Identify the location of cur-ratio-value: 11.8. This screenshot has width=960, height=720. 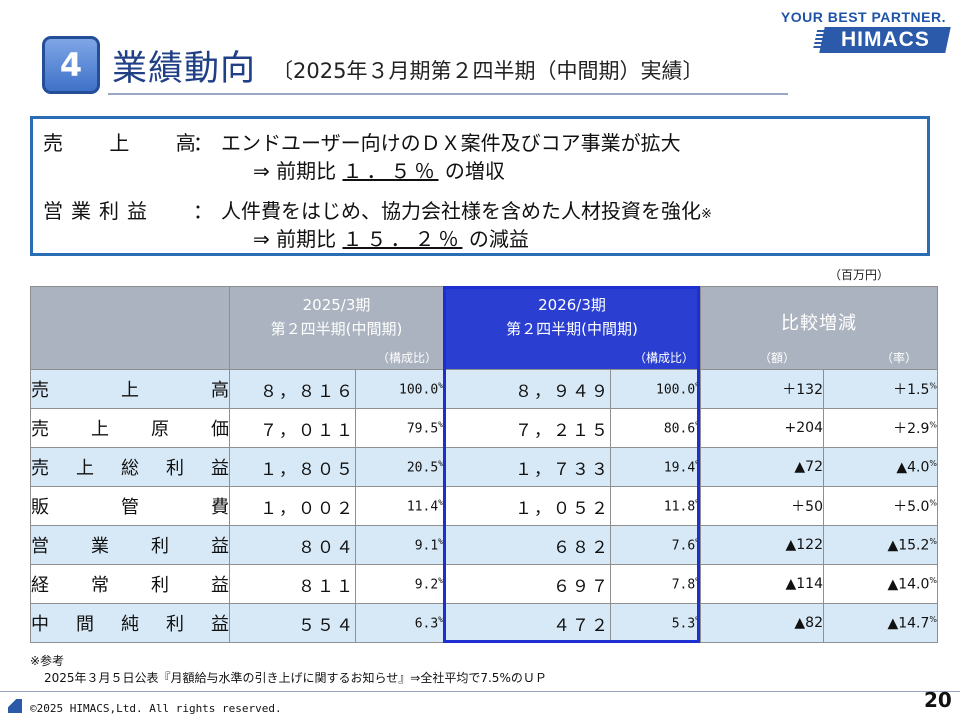
(679, 507).